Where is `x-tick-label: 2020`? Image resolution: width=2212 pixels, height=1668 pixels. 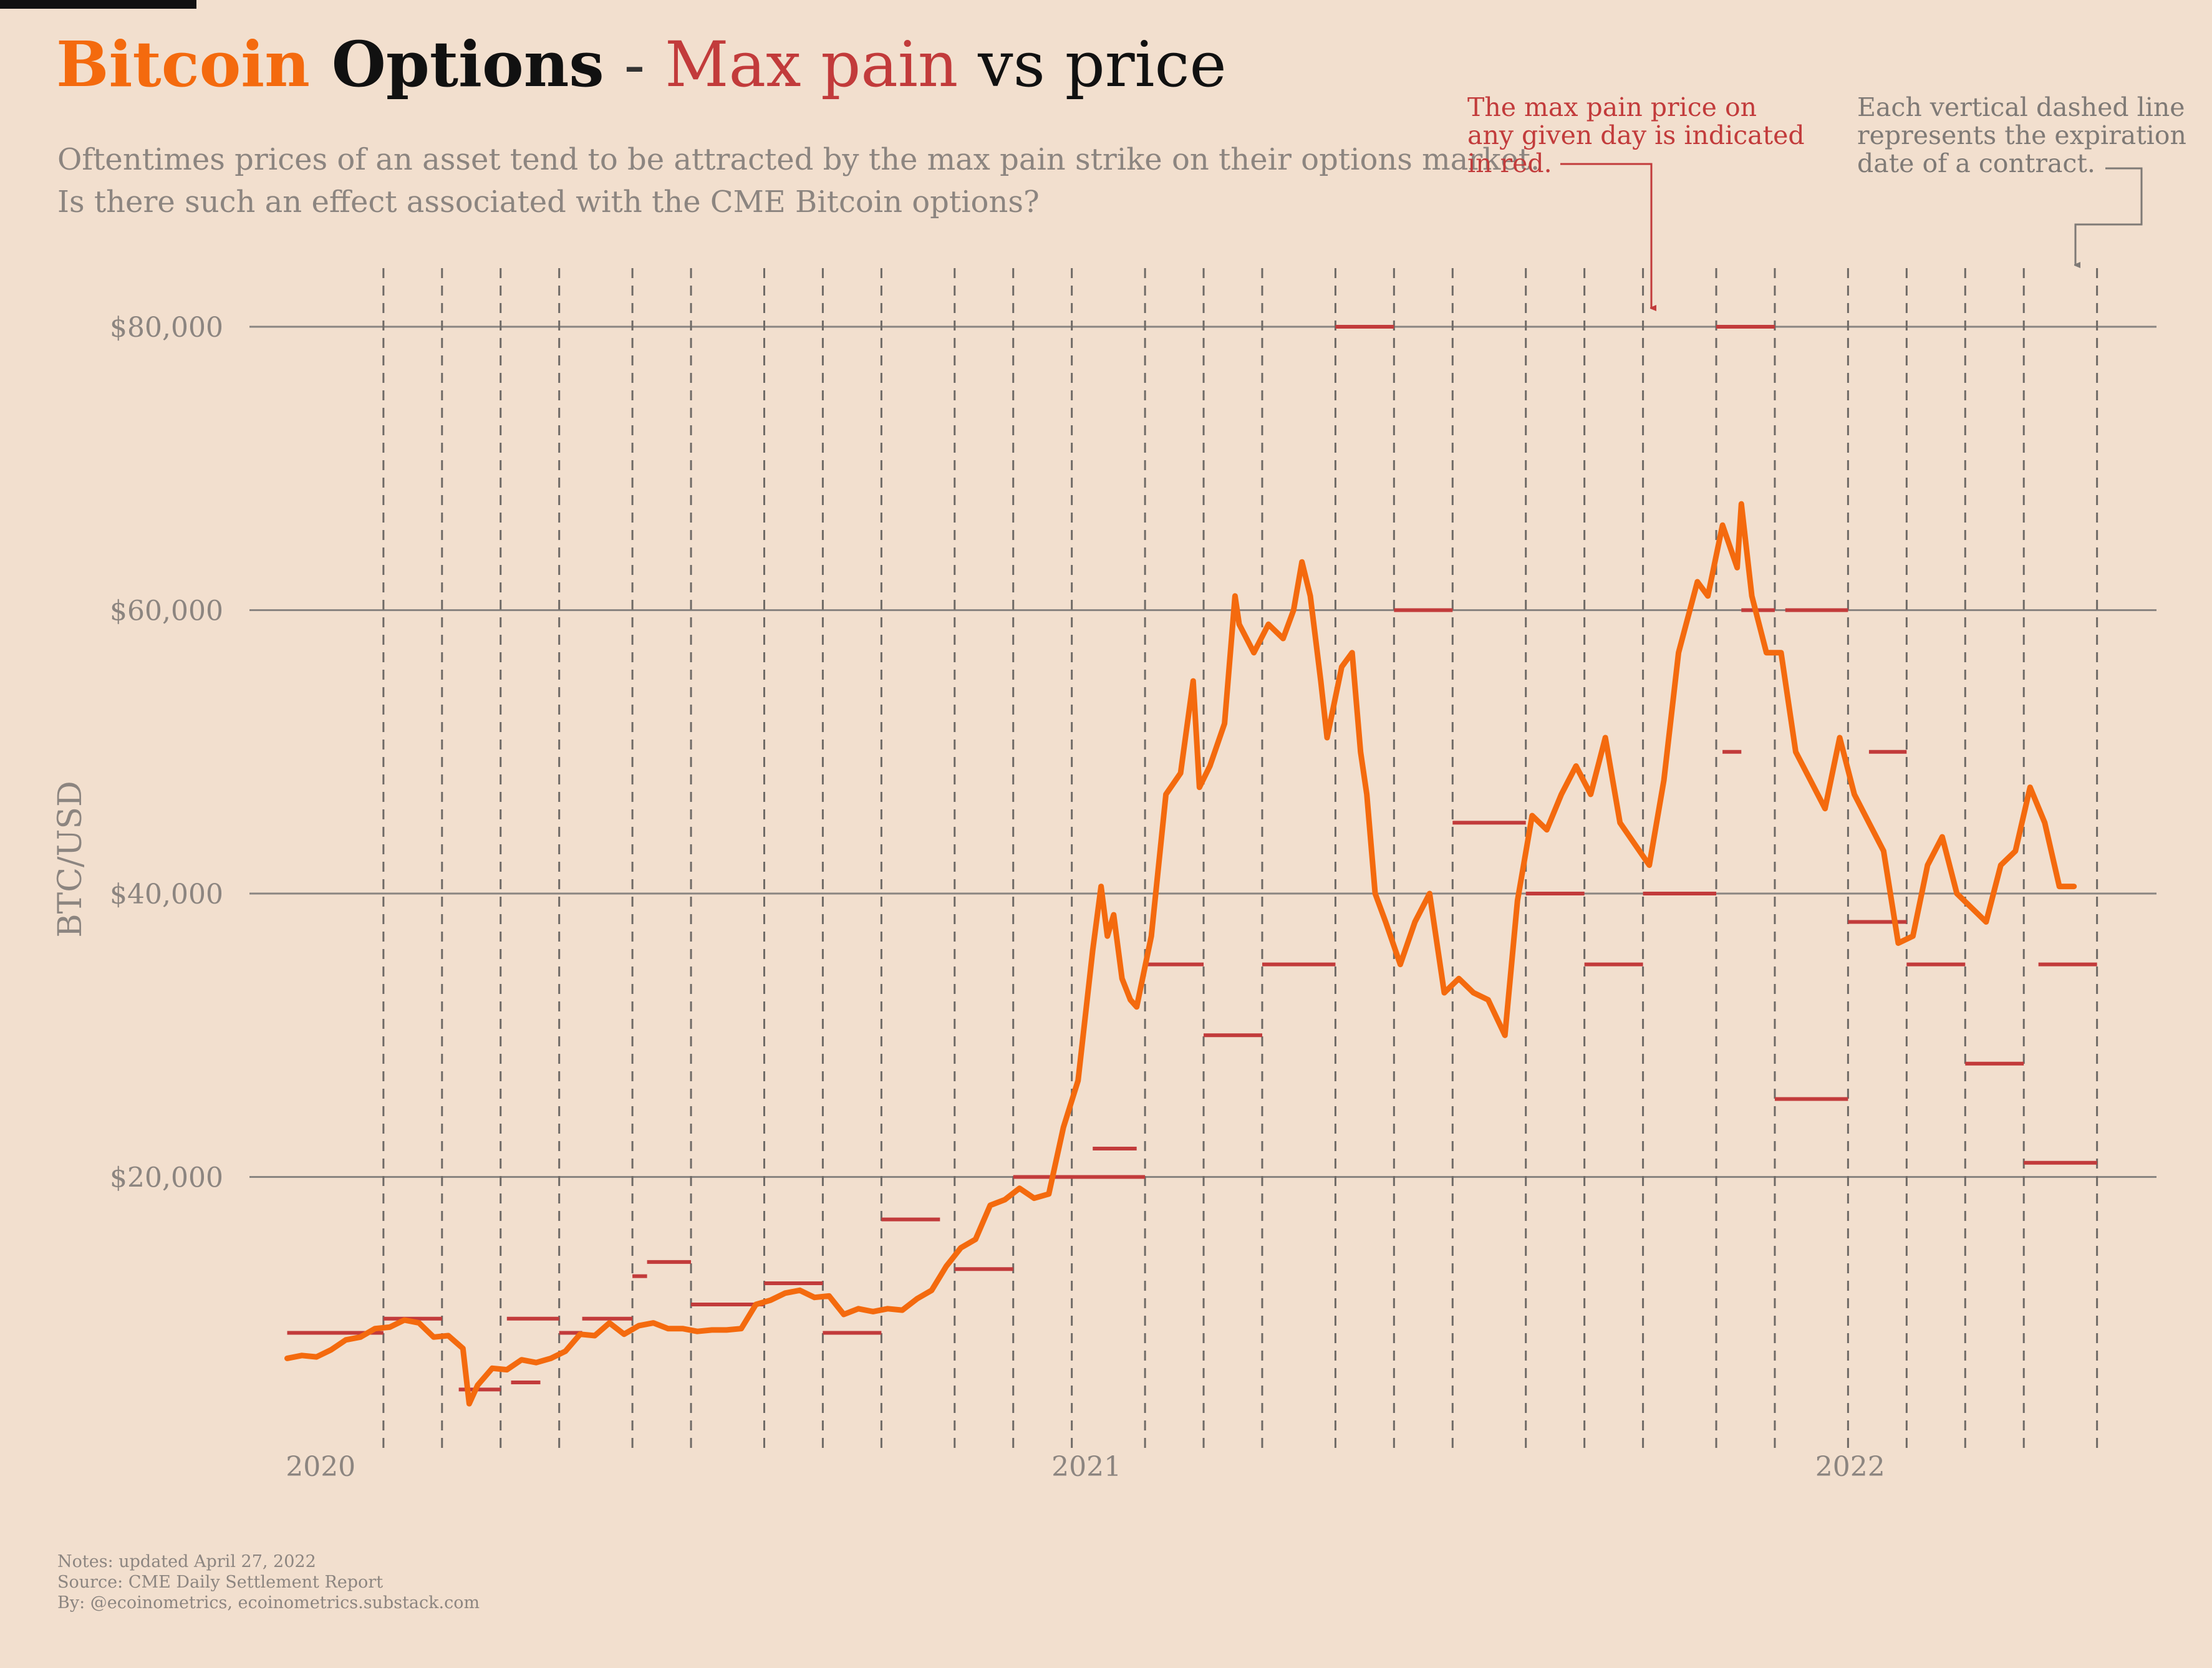
x-tick-label: 2020 is located at coordinates (320, 1467).